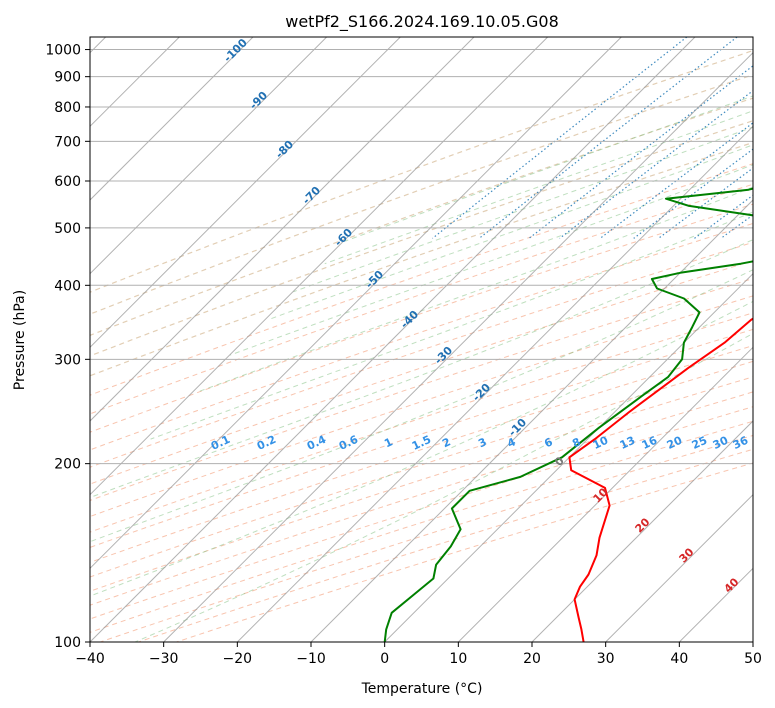 This screenshot has height=708, width=775. I want to click on mixing-ratio-label: 16, so click(650, 443).